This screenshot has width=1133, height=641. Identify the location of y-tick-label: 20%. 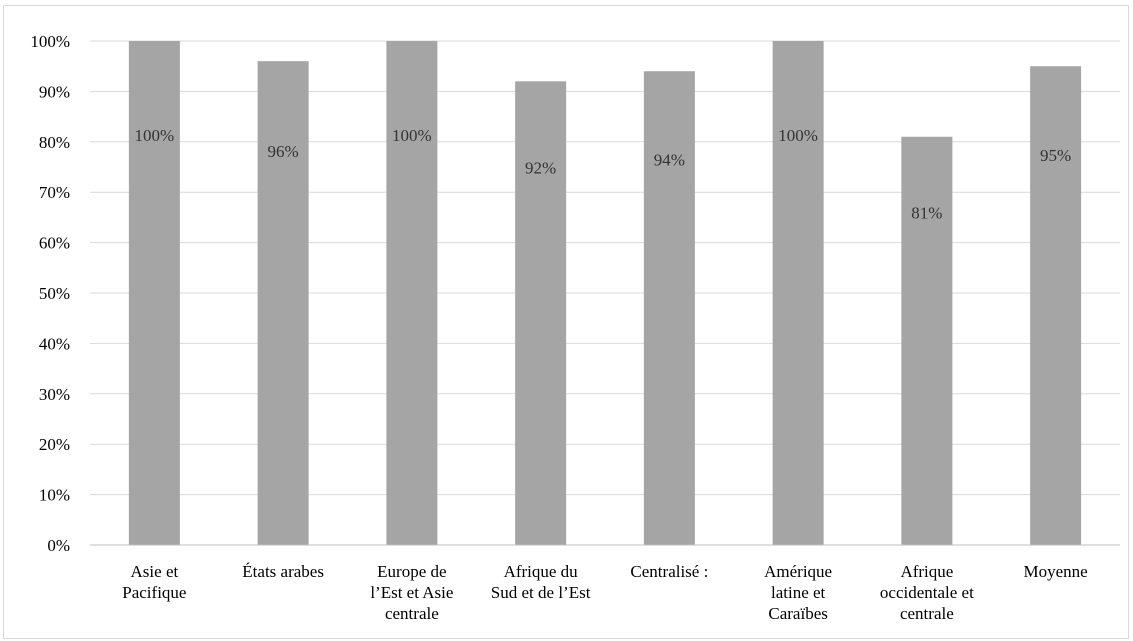
(54, 444).